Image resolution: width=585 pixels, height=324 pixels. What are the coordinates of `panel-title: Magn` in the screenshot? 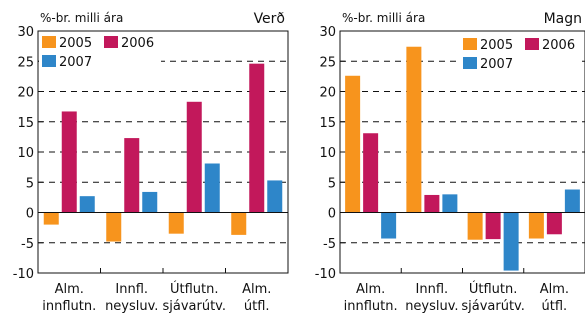 It's located at (563, 19).